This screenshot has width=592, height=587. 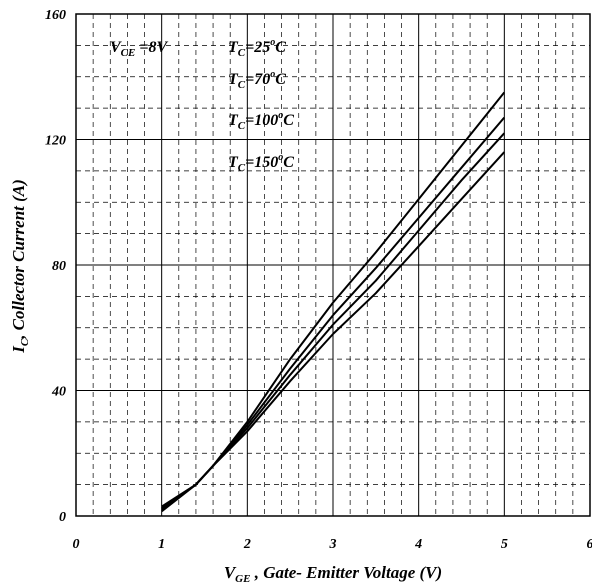 What do you see at coordinates (247, 544) in the screenshot?
I see `x-tick-label: 2` at bounding box center [247, 544].